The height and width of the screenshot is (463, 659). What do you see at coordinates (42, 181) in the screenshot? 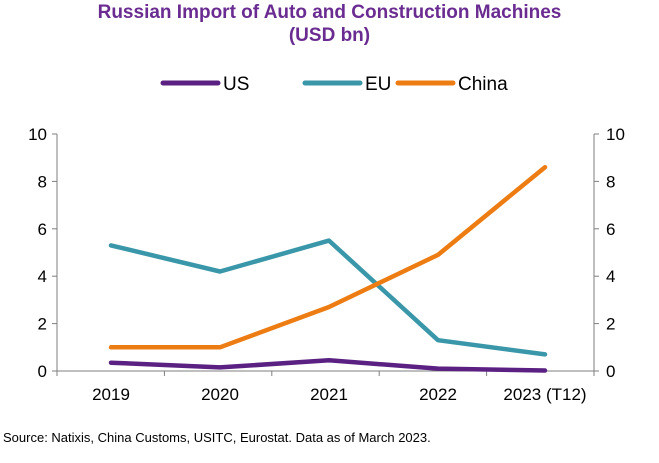
I see `y-tick-label-left: 8` at bounding box center [42, 181].